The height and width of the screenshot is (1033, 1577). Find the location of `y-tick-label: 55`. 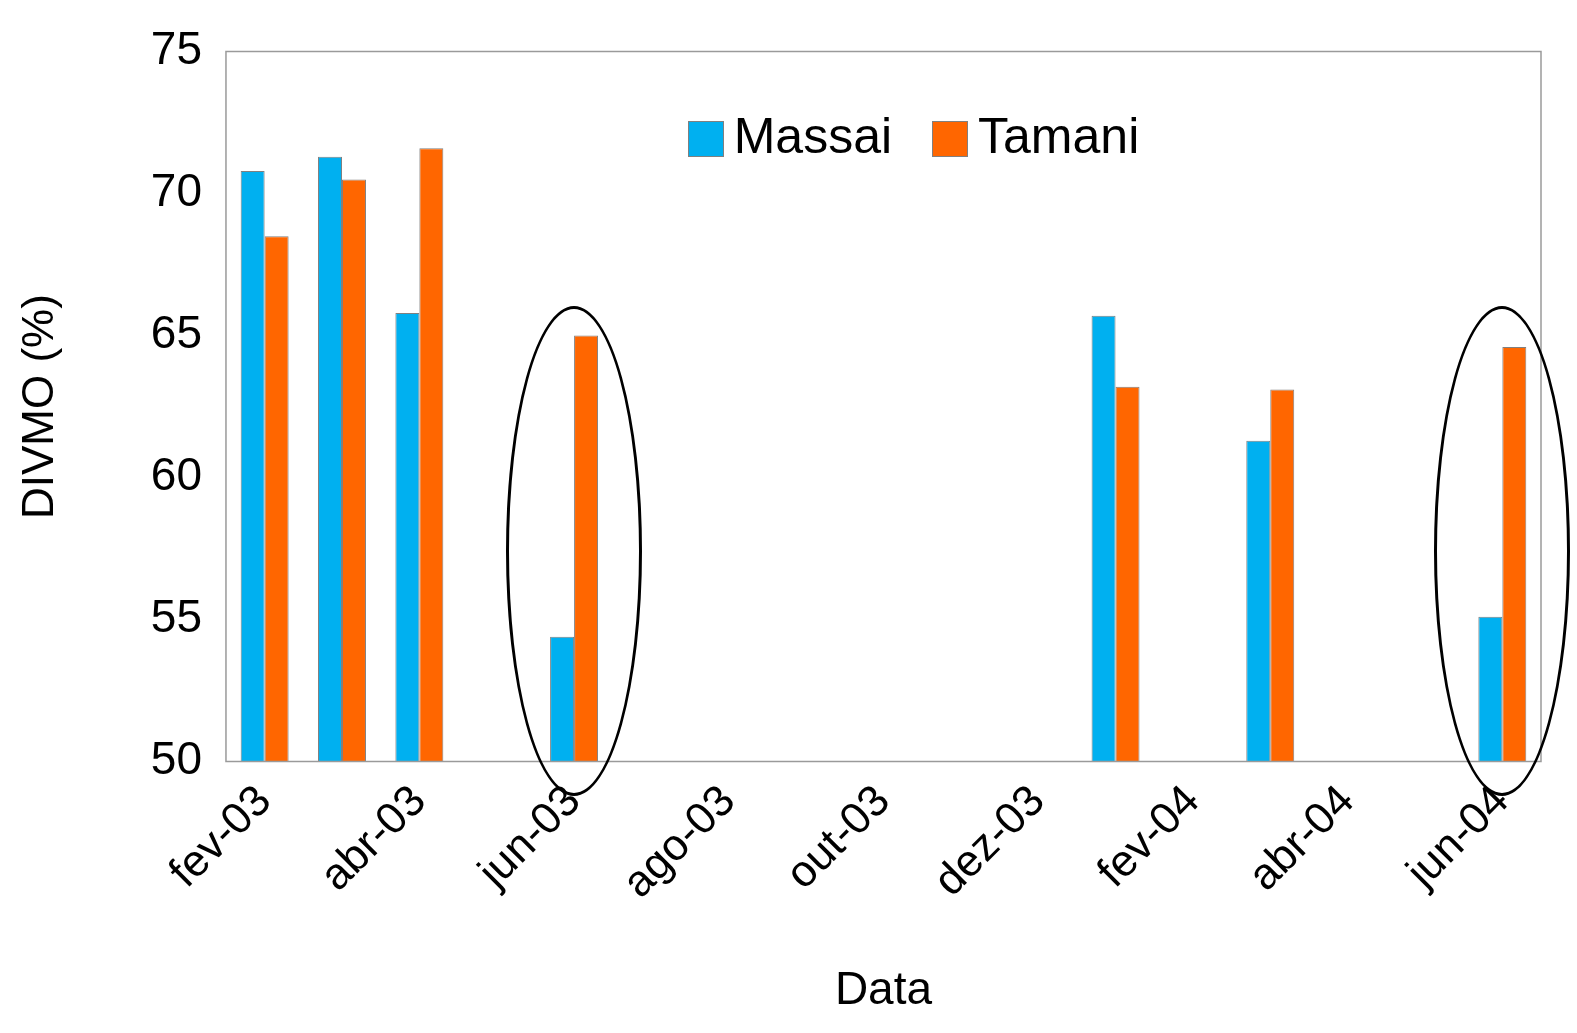

y-tick-label: 55 is located at coordinates (176, 616).